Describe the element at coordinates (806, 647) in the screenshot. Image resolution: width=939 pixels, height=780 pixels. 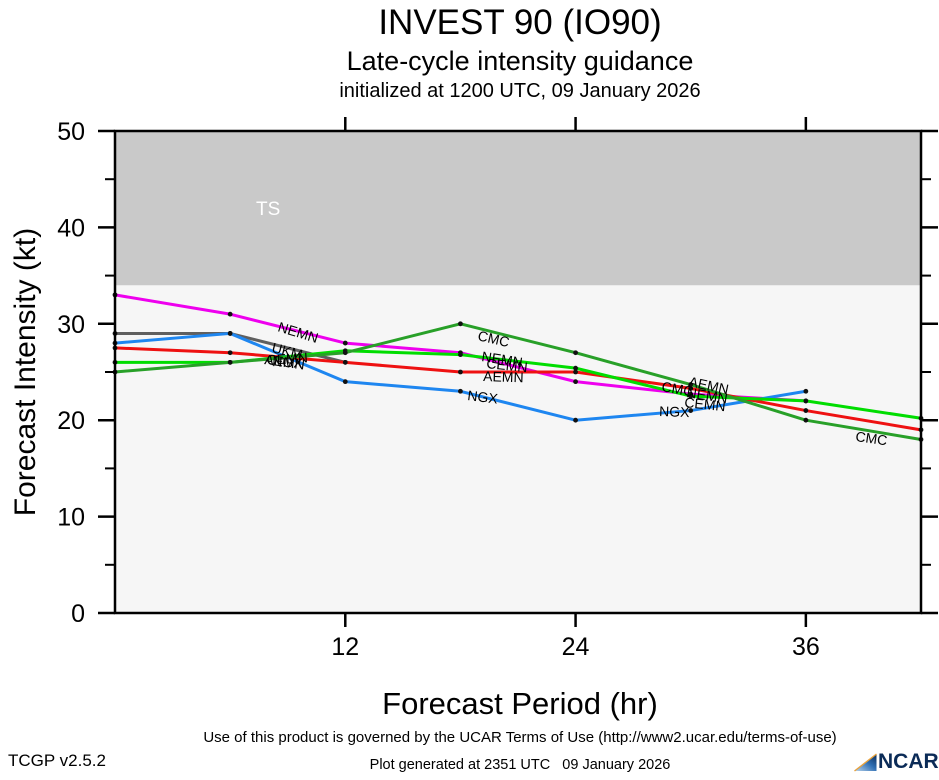
I see `x-tick-label: 36` at that location.